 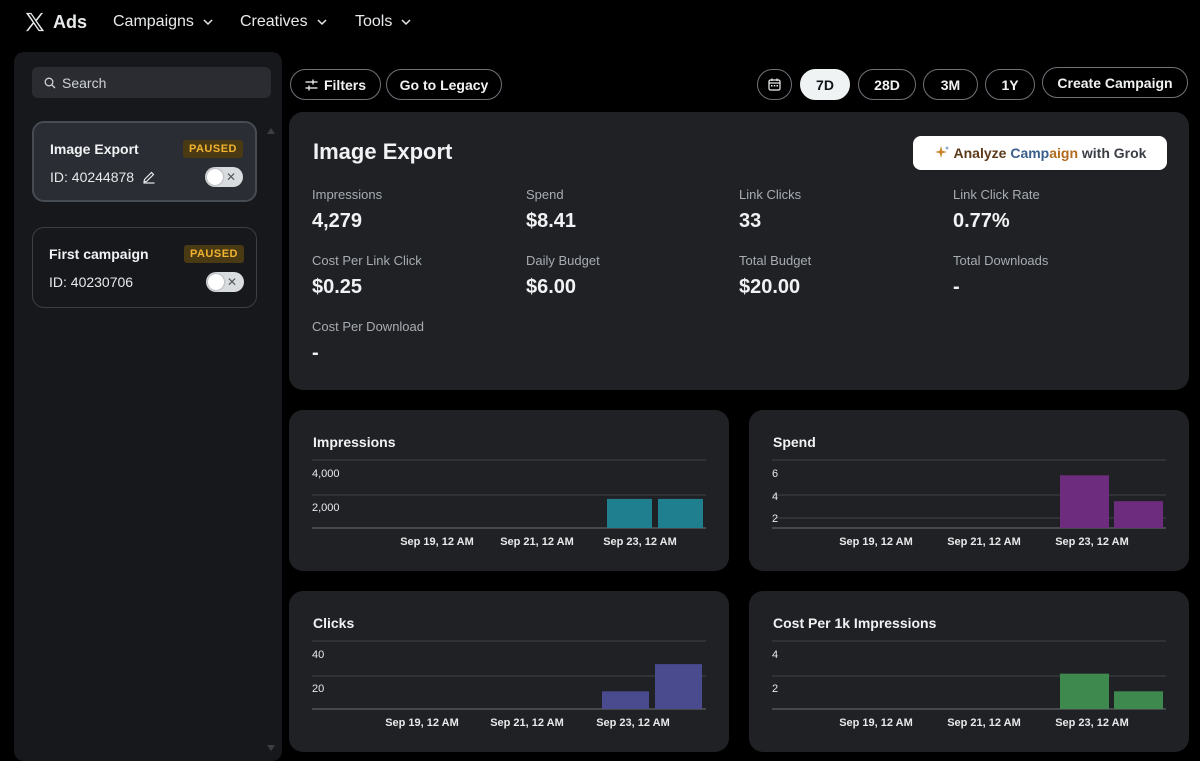 I want to click on metric-label-daily-budget: Daily Budget, so click(x=563, y=260).